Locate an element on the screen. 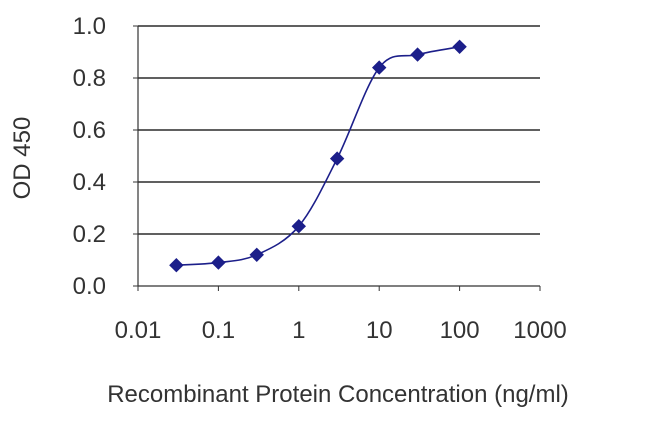  x-tick-label-5: 1000 is located at coordinates (539, 330).